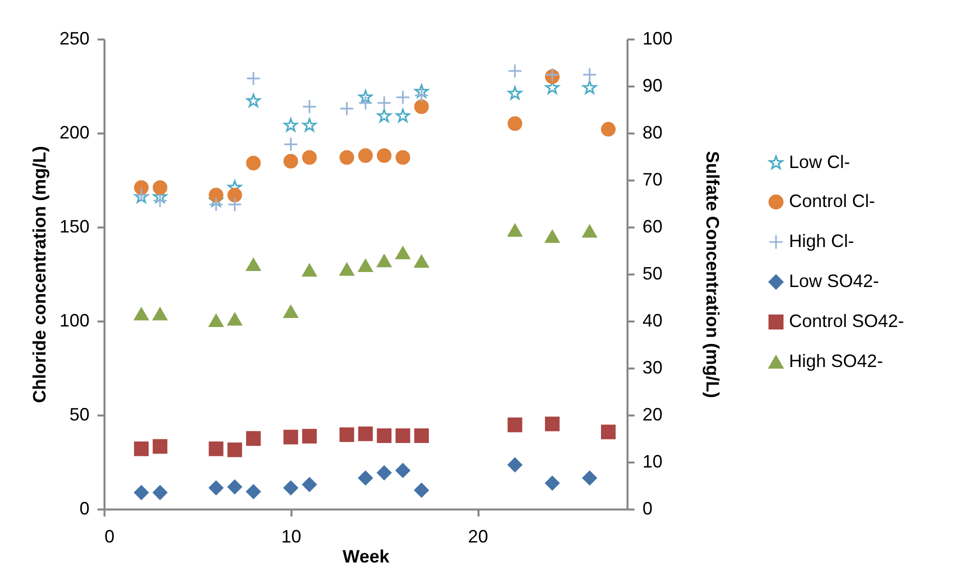  I want to click on legend-label: Low Cl-, so click(819, 162).